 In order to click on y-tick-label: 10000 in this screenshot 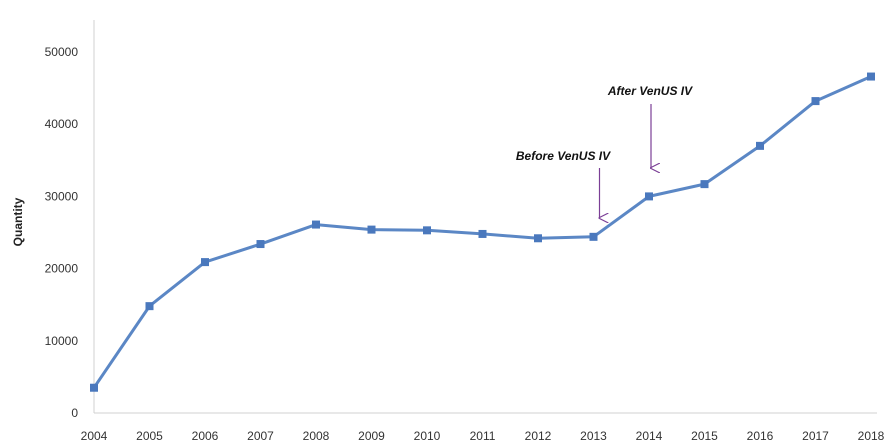, I will do `click(62, 341)`.